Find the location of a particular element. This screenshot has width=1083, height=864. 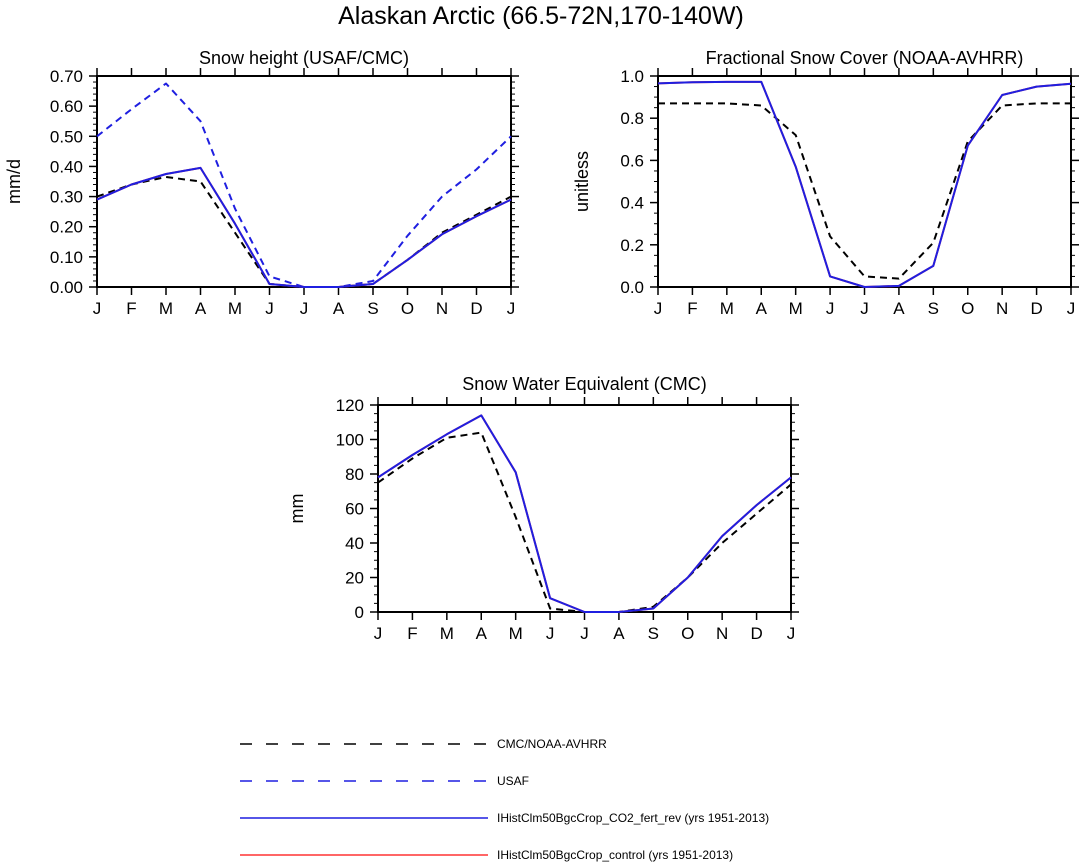

legend-entry: USAF is located at coordinates (384, 781).